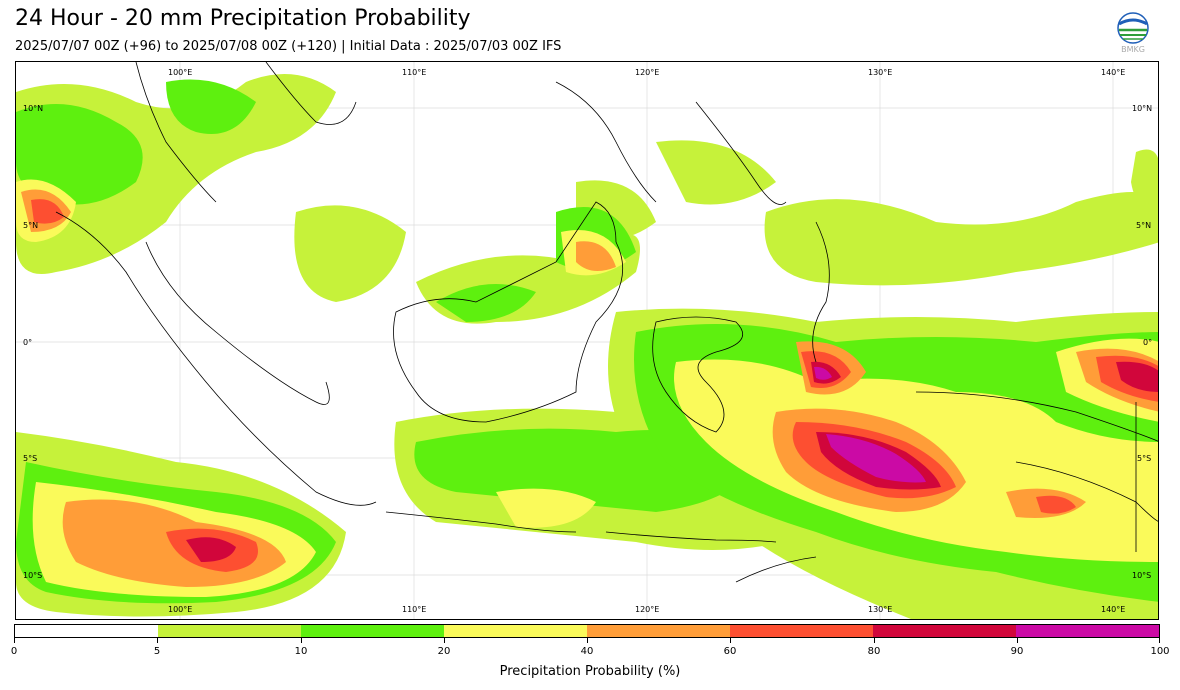 This screenshot has height=690, width=1180. I want to click on lon-labels-bottom: 100°E 110°E 120°E 130°E 140°E, so click(646, 609).